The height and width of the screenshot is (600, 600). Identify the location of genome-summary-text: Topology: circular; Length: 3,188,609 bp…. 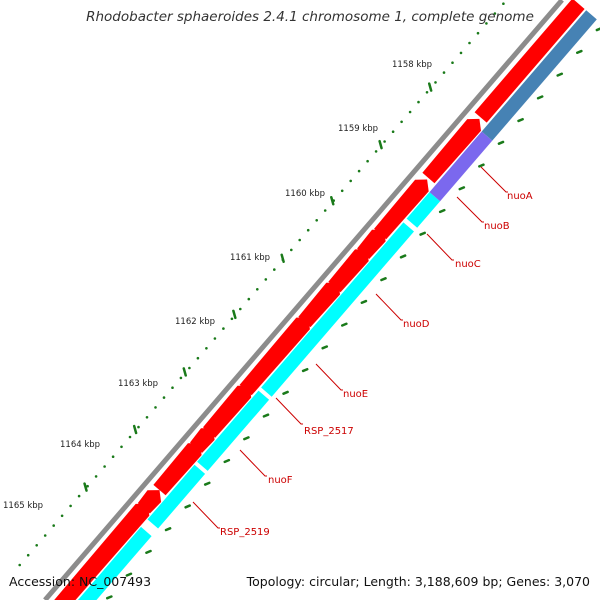
(418, 581).